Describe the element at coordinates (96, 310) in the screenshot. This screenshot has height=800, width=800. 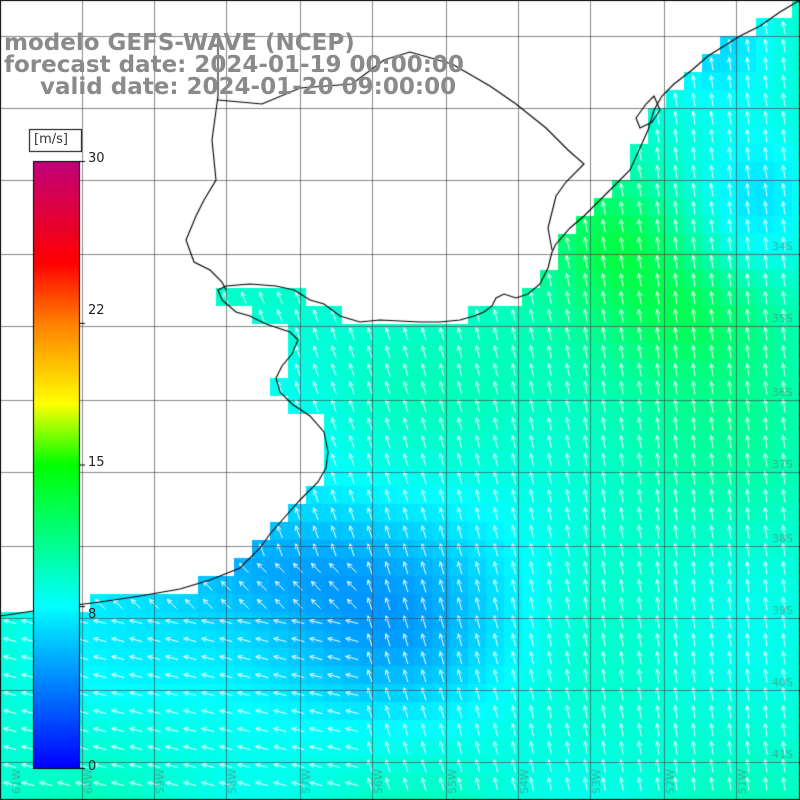
I see `colorbar-tick-22: 22` at that location.